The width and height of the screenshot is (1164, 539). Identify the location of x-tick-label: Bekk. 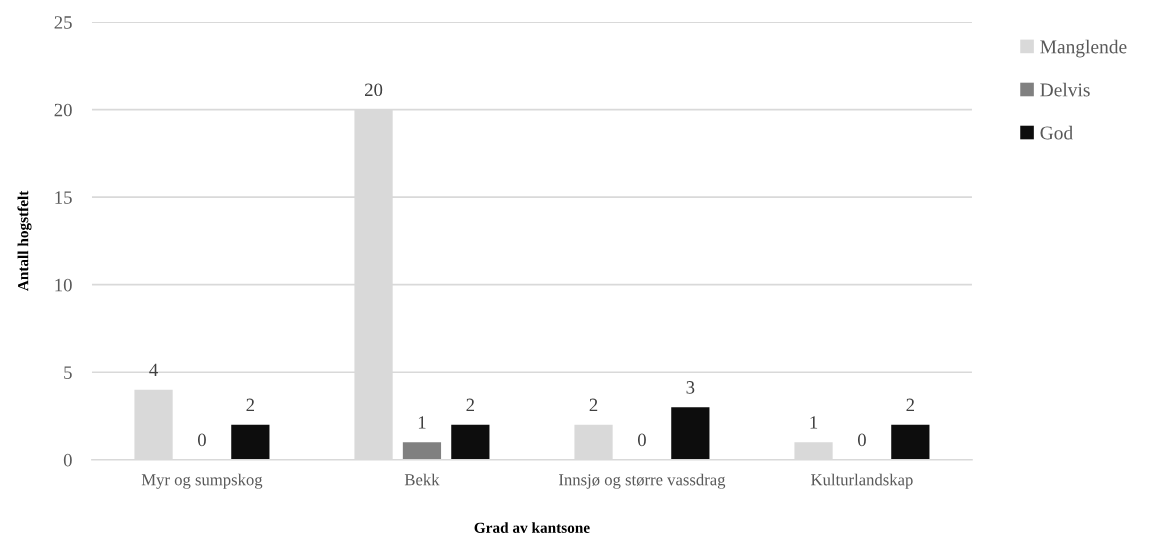
(422, 479).